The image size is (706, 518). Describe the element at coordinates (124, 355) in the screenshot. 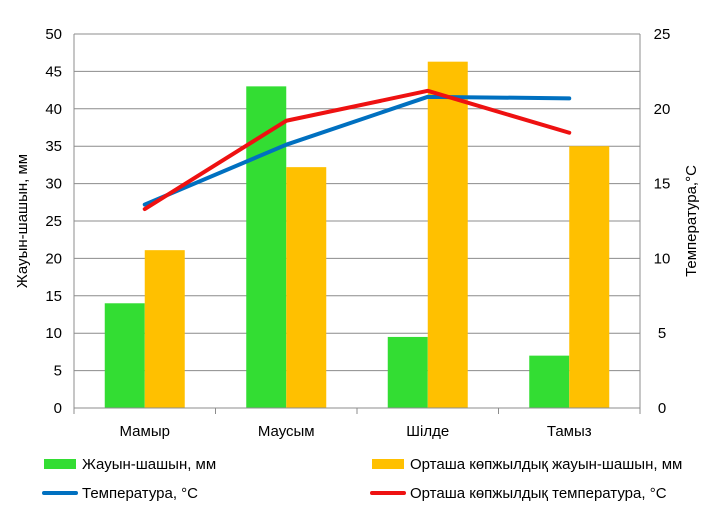

I see `bar-series-1-Мамыр` at that location.